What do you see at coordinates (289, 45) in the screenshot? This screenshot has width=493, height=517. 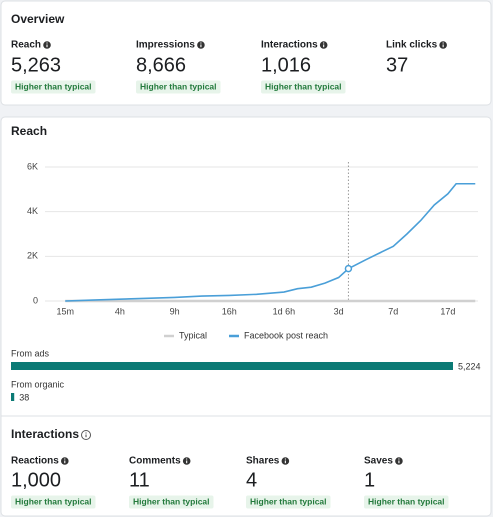 I see `metric-label: Interactions` at bounding box center [289, 45].